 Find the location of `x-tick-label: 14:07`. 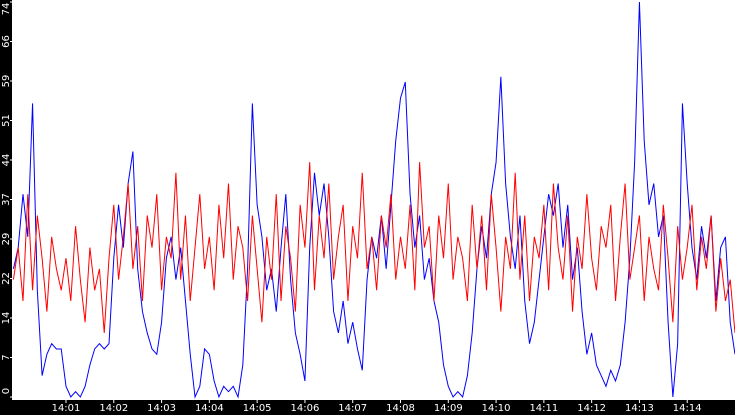

x-tick-label: 14:07 is located at coordinates (352, 408).